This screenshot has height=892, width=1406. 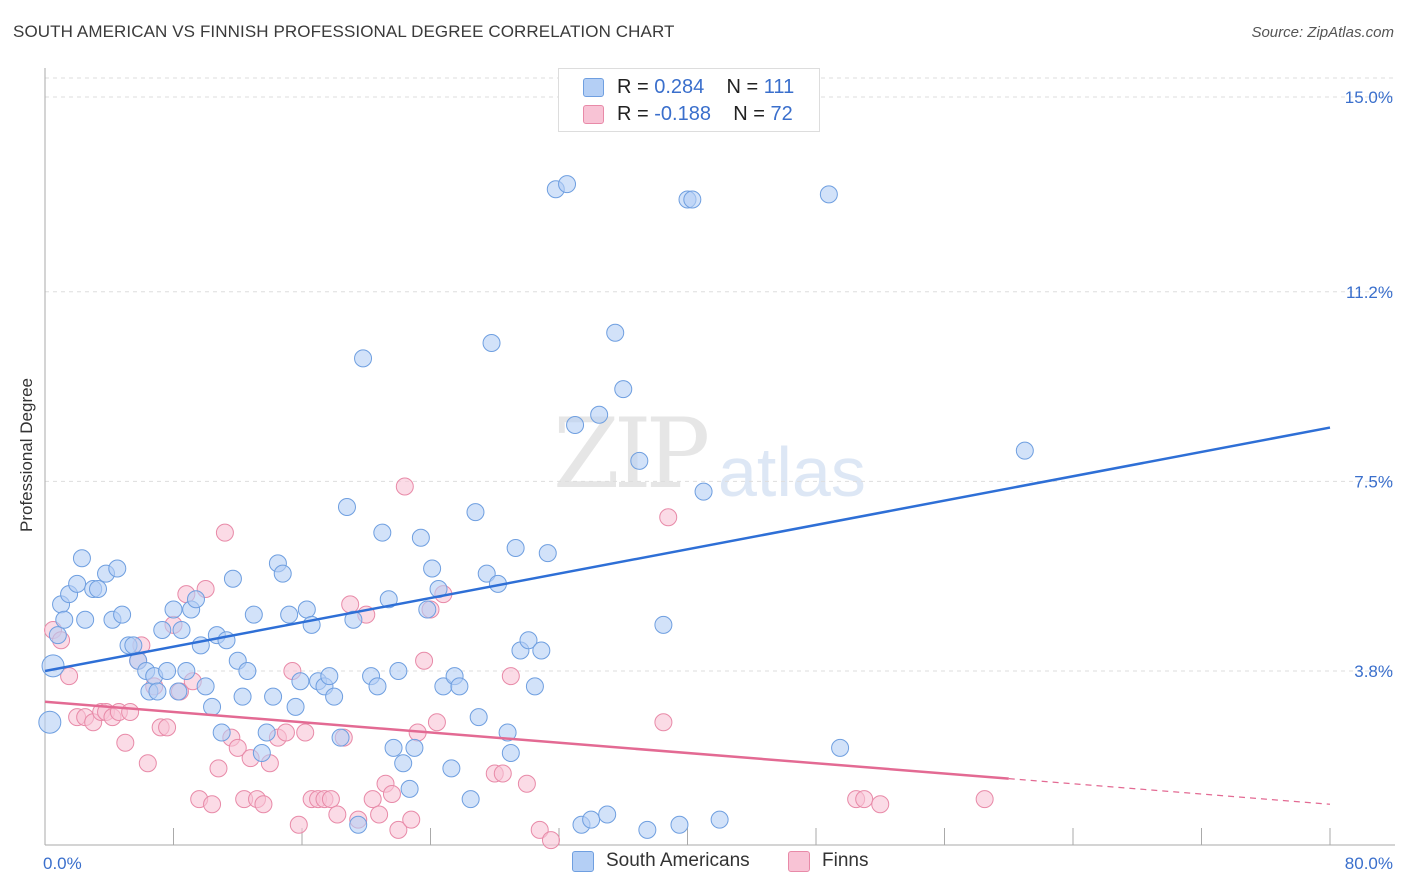 What do you see at coordinates (745, 86) in the screenshot?
I see `legend-n-label: N =` at bounding box center [745, 86].